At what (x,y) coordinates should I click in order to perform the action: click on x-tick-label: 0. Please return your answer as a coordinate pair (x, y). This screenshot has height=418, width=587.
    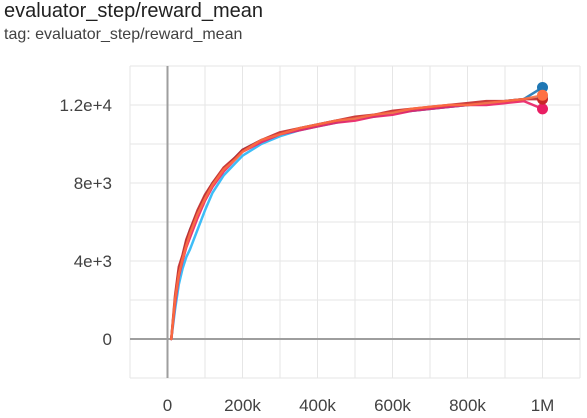
    Looking at the image, I should click on (167, 405).